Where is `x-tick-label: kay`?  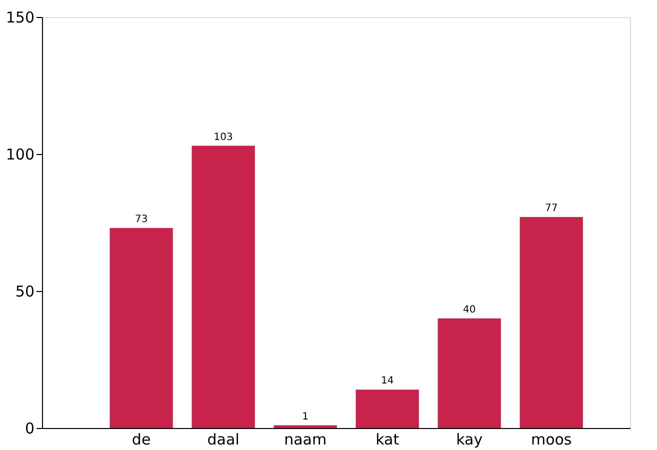
x-tick-label: kay is located at coordinates (469, 439).